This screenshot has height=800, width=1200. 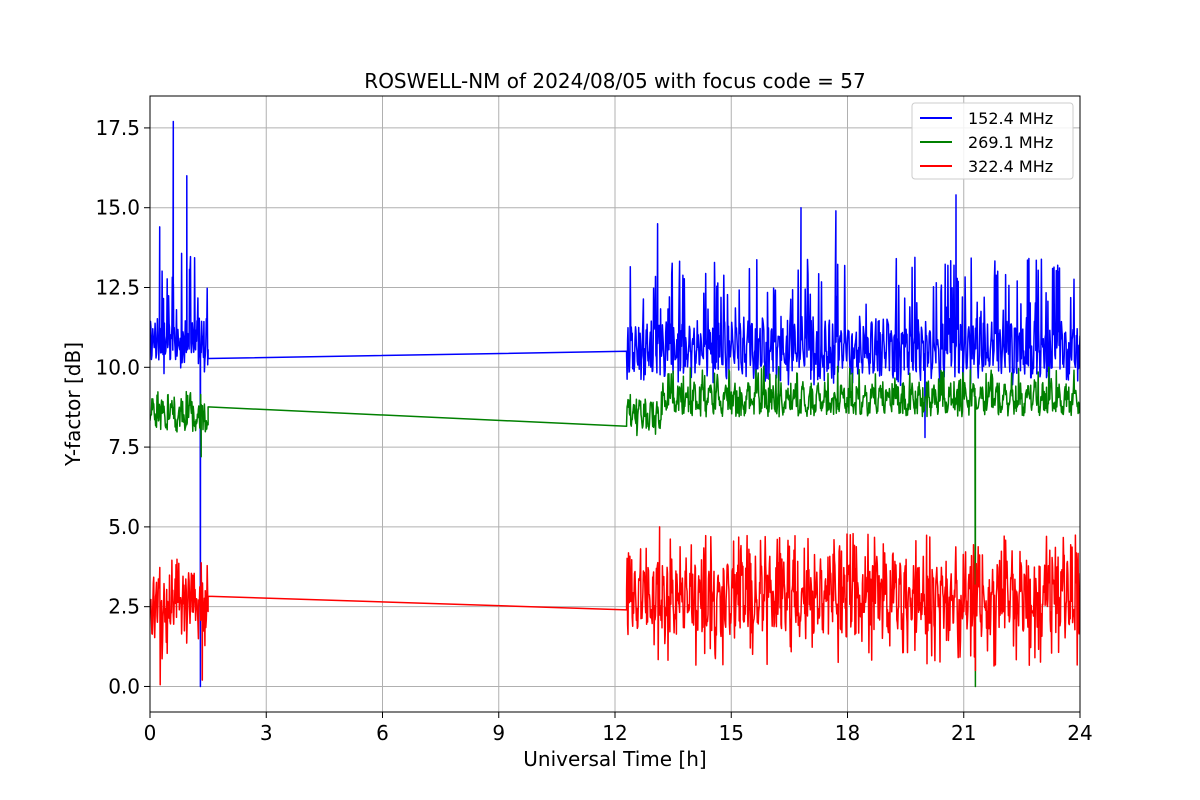 I want to click on x-axis: 0 3 6 9 12 15 18 21 24, so click(x=618, y=728).